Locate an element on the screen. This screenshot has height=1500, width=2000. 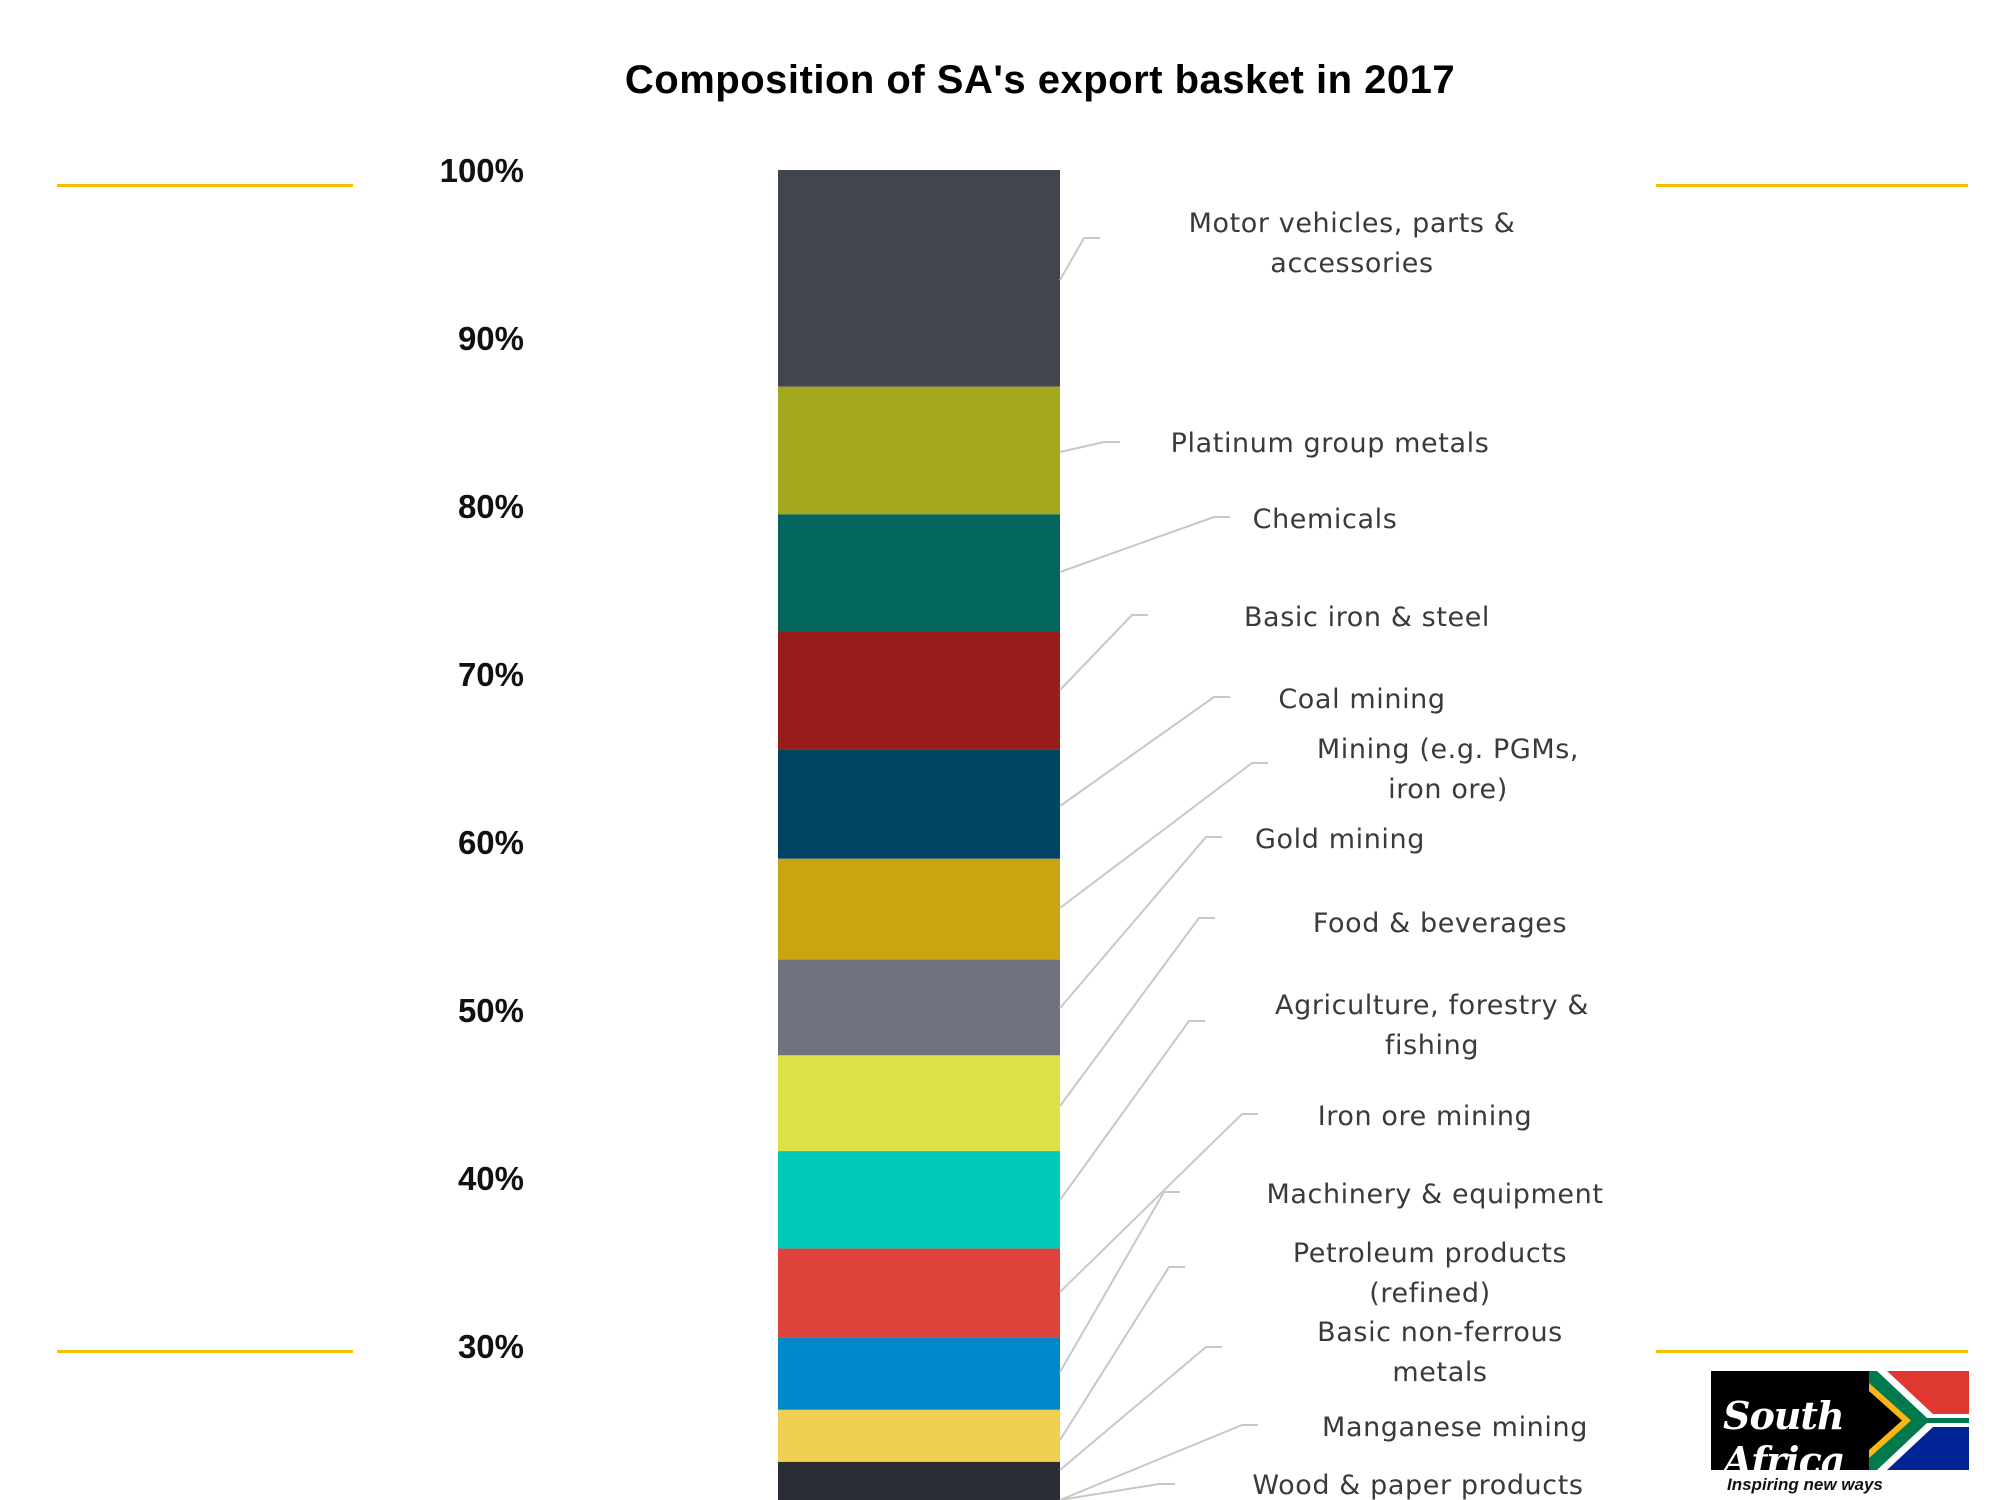
logo-wordmark: South Africa is located at coordinates (1784, 1431).